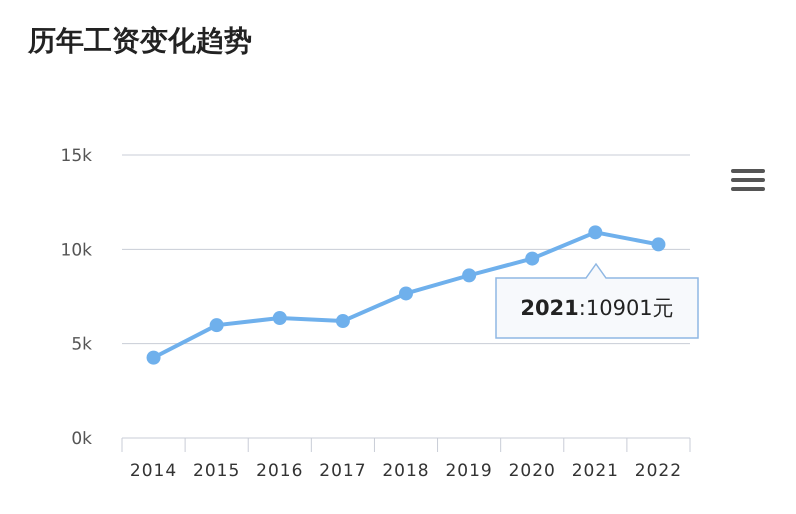  What do you see at coordinates (154, 471) in the screenshot?
I see `x-tick-label: 2014` at bounding box center [154, 471].